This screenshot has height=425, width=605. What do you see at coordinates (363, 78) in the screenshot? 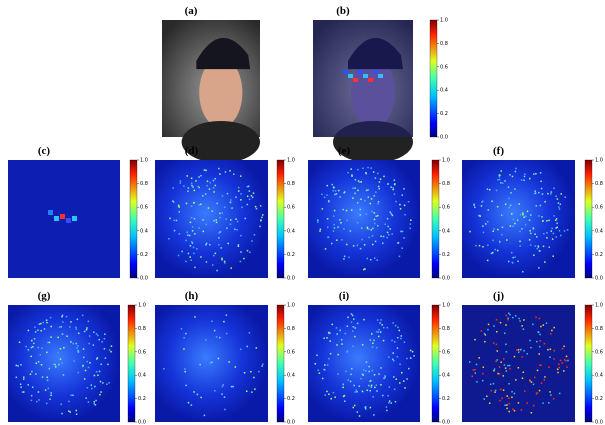
I see `tint` at bounding box center [363, 78].